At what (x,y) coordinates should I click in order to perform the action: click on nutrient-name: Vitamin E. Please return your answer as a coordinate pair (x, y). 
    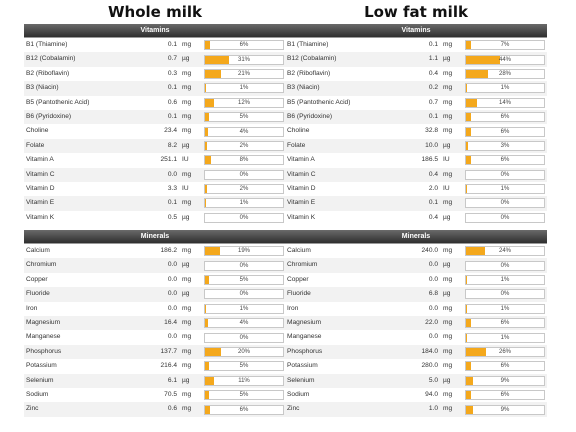
    Looking at the image, I should click on (40, 203).